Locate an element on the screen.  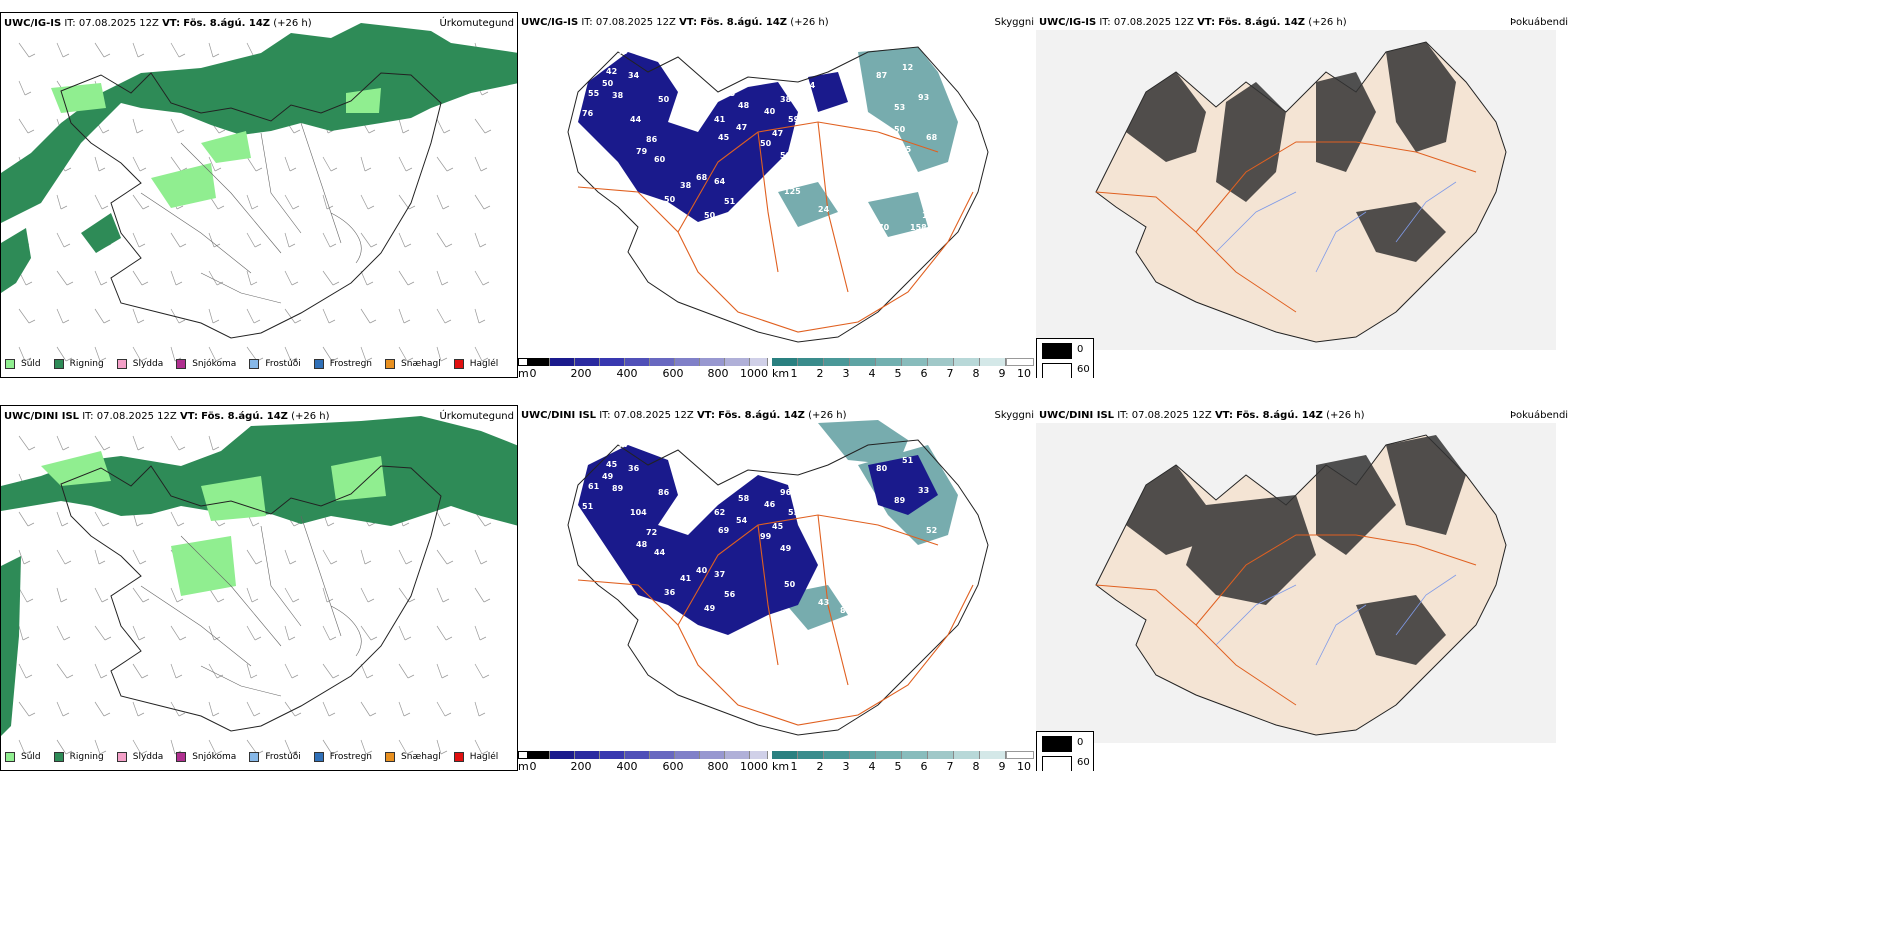
rain-area-west is located at coordinates (16, 260).